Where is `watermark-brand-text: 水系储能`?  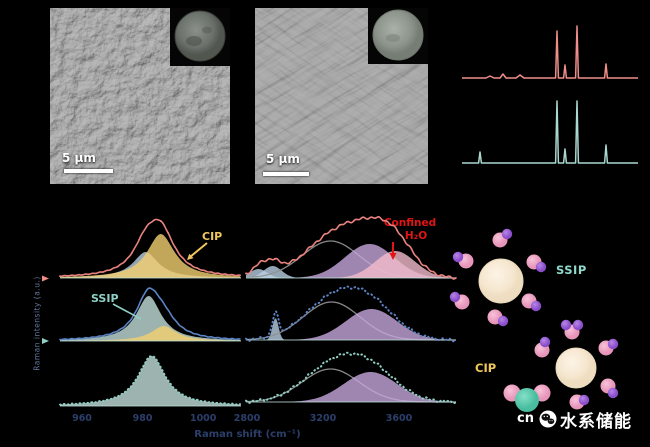
watermark-brand-text: 水系储能 is located at coordinates (596, 422).